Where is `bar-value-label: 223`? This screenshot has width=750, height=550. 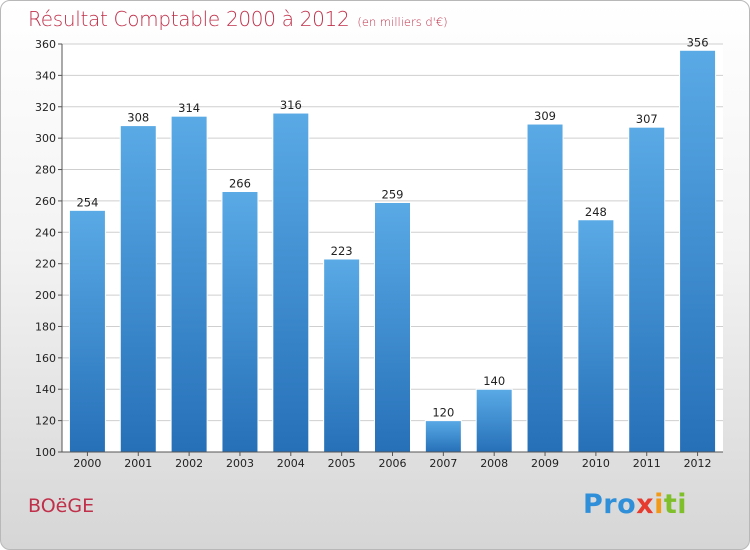
bar-value-label: 223 is located at coordinates (342, 251).